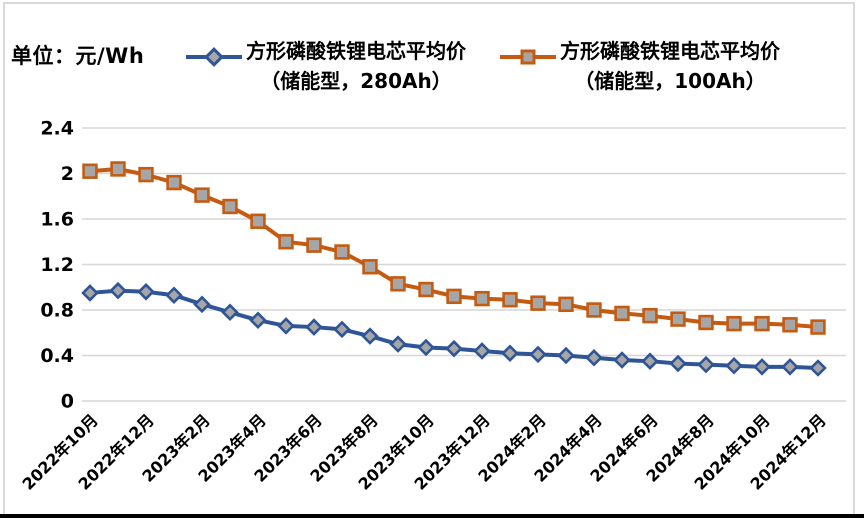 This screenshot has width=864, height=520. What do you see at coordinates (528, 57) in the screenshot?
I see `line-square-marker-icon` at bounding box center [528, 57].